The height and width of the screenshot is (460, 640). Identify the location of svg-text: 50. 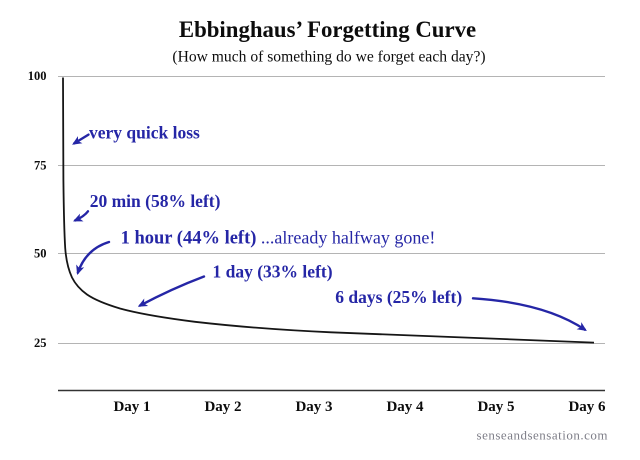
(40, 254).